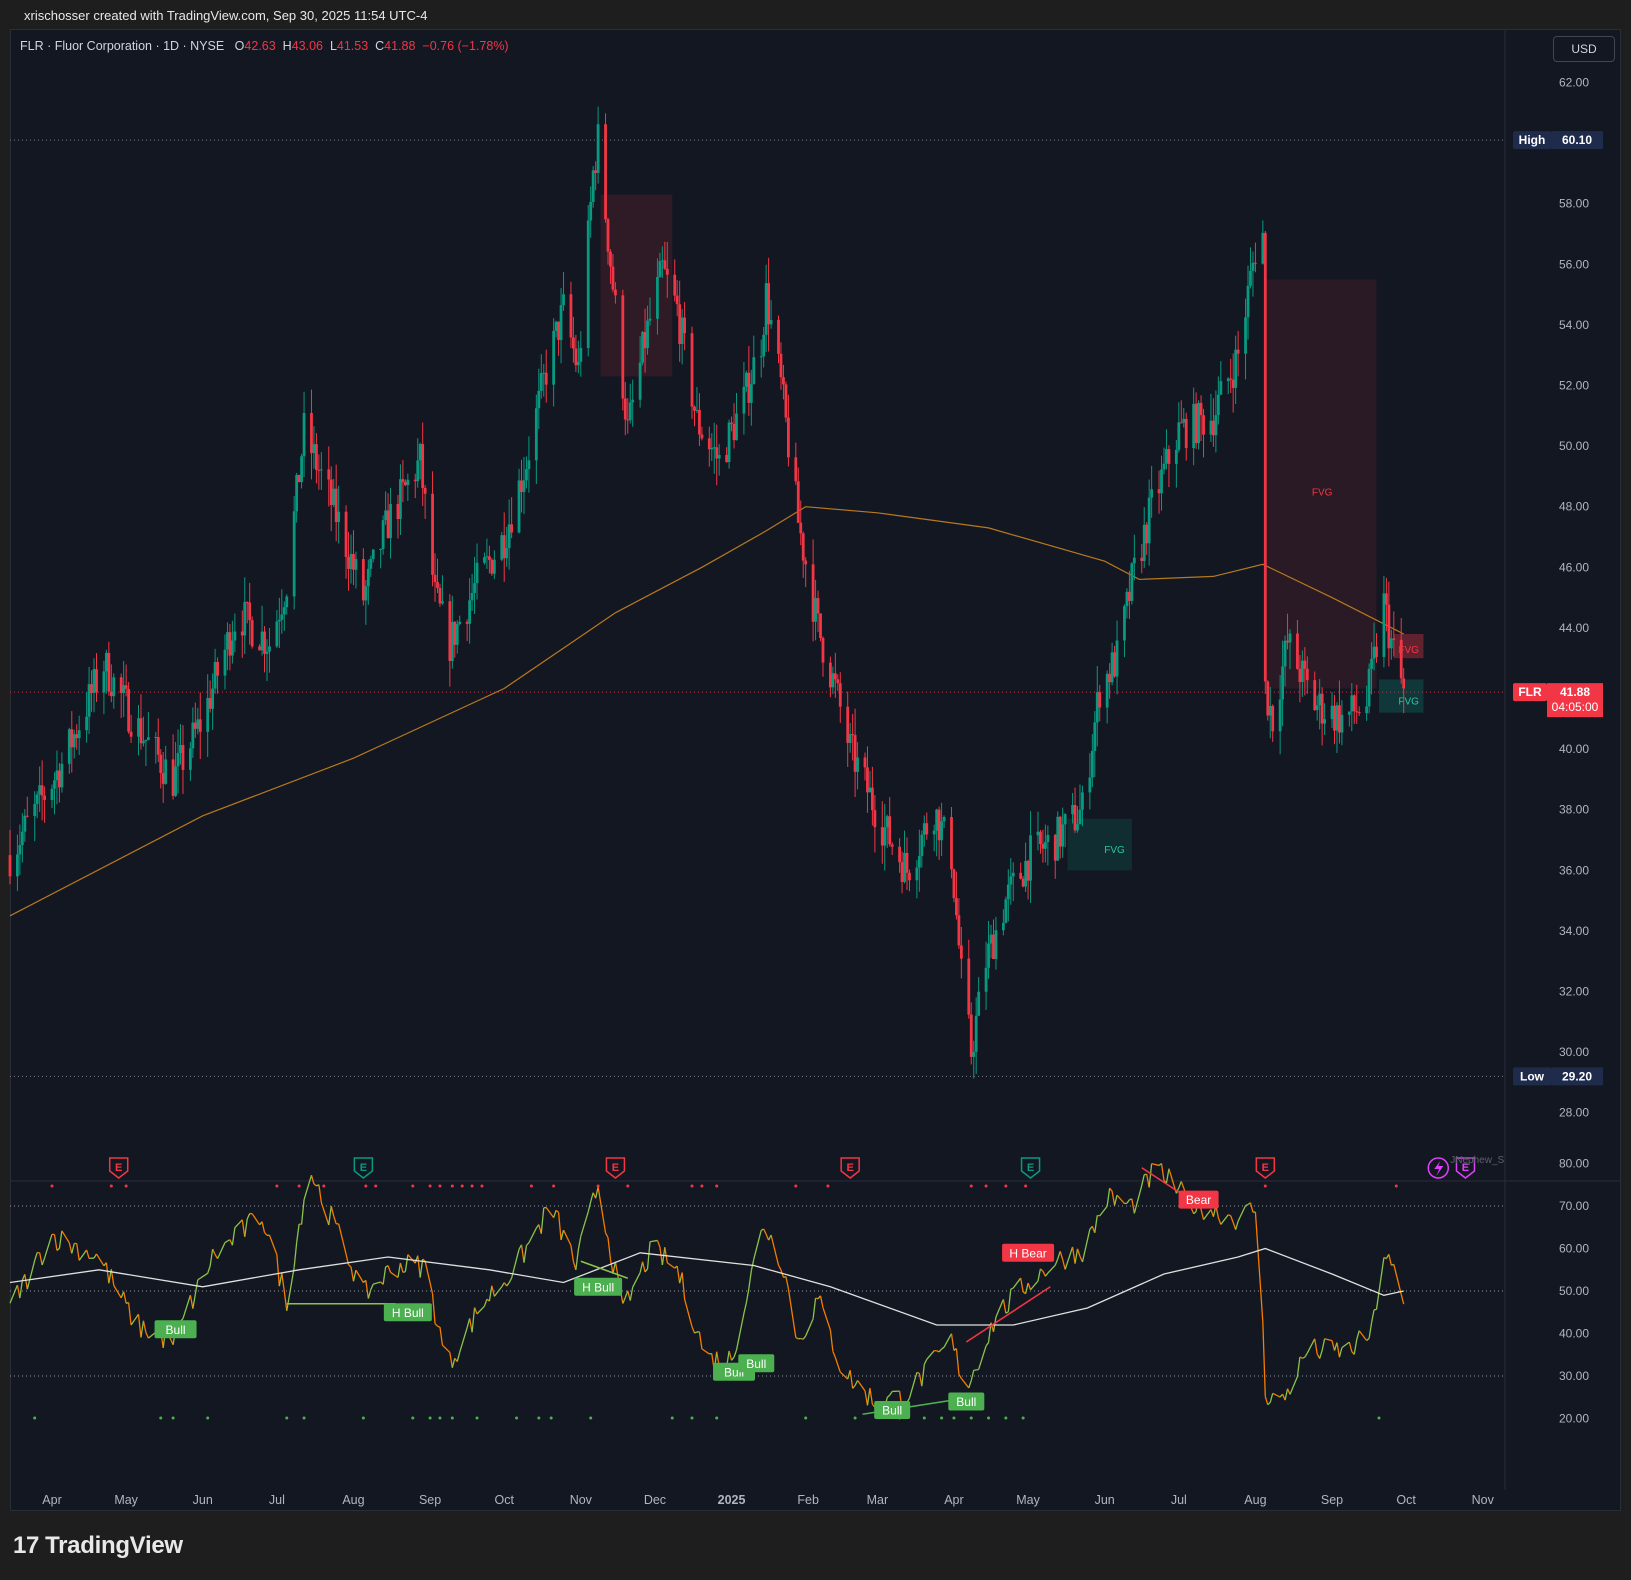 This screenshot has width=1631, height=1580. Describe the element at coordinates (1530, 692) in the screenshot. I see `svg-text: FLR` at that location.